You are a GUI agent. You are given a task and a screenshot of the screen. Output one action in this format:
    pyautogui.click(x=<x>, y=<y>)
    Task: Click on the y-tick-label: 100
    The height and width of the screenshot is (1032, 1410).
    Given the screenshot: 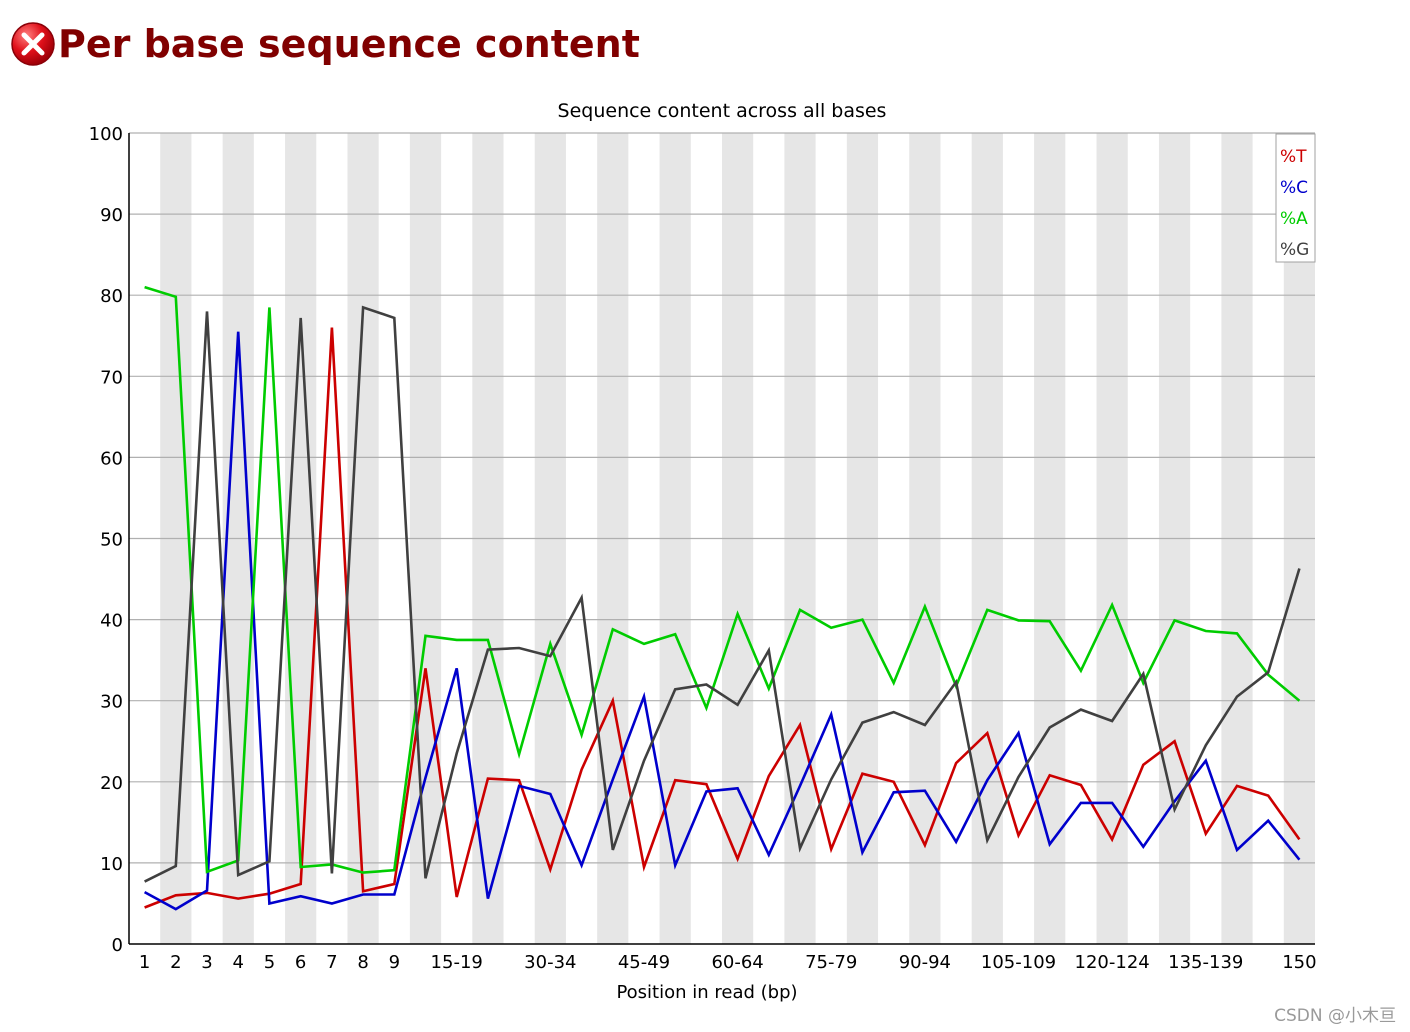 What is the action you would take?
    pyautogui.click(x=106, y=134)
    